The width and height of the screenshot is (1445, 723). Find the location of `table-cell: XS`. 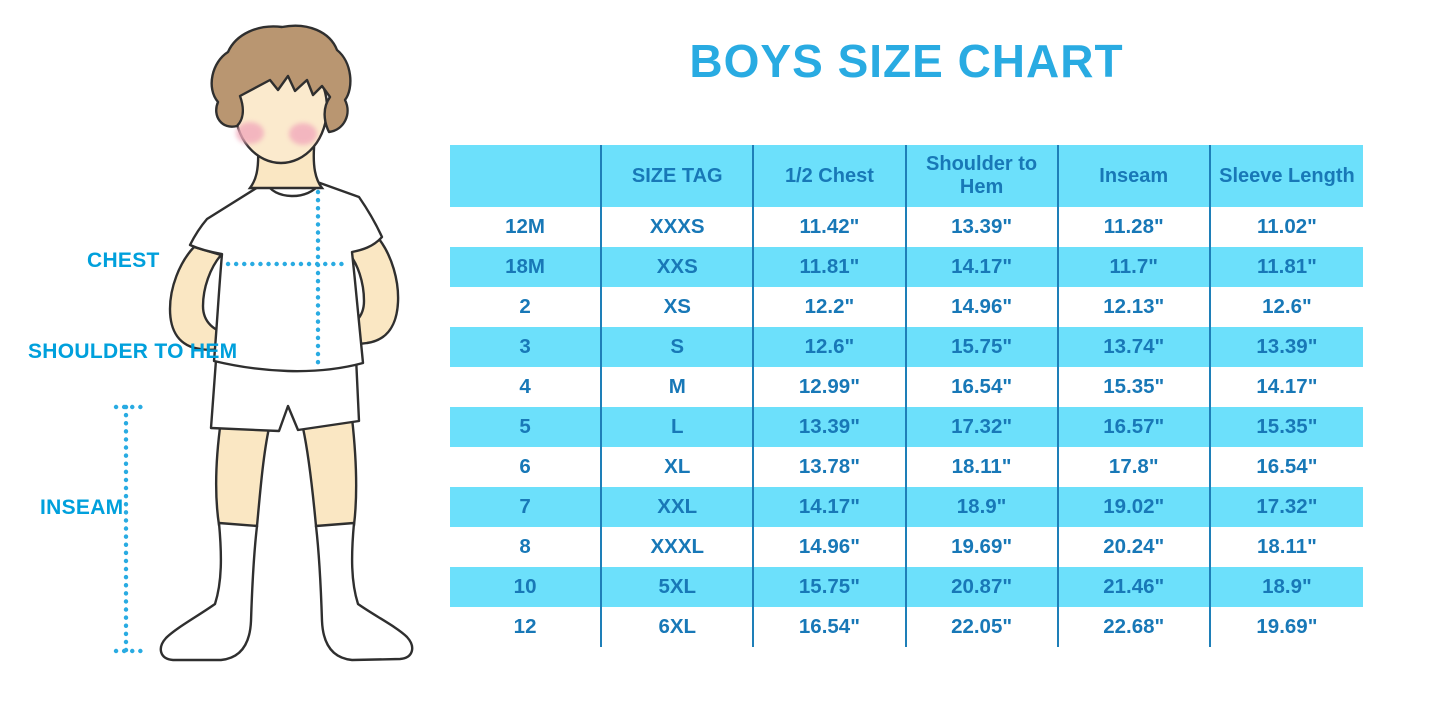

table-cell: XS is located at coordinates (678, 307).